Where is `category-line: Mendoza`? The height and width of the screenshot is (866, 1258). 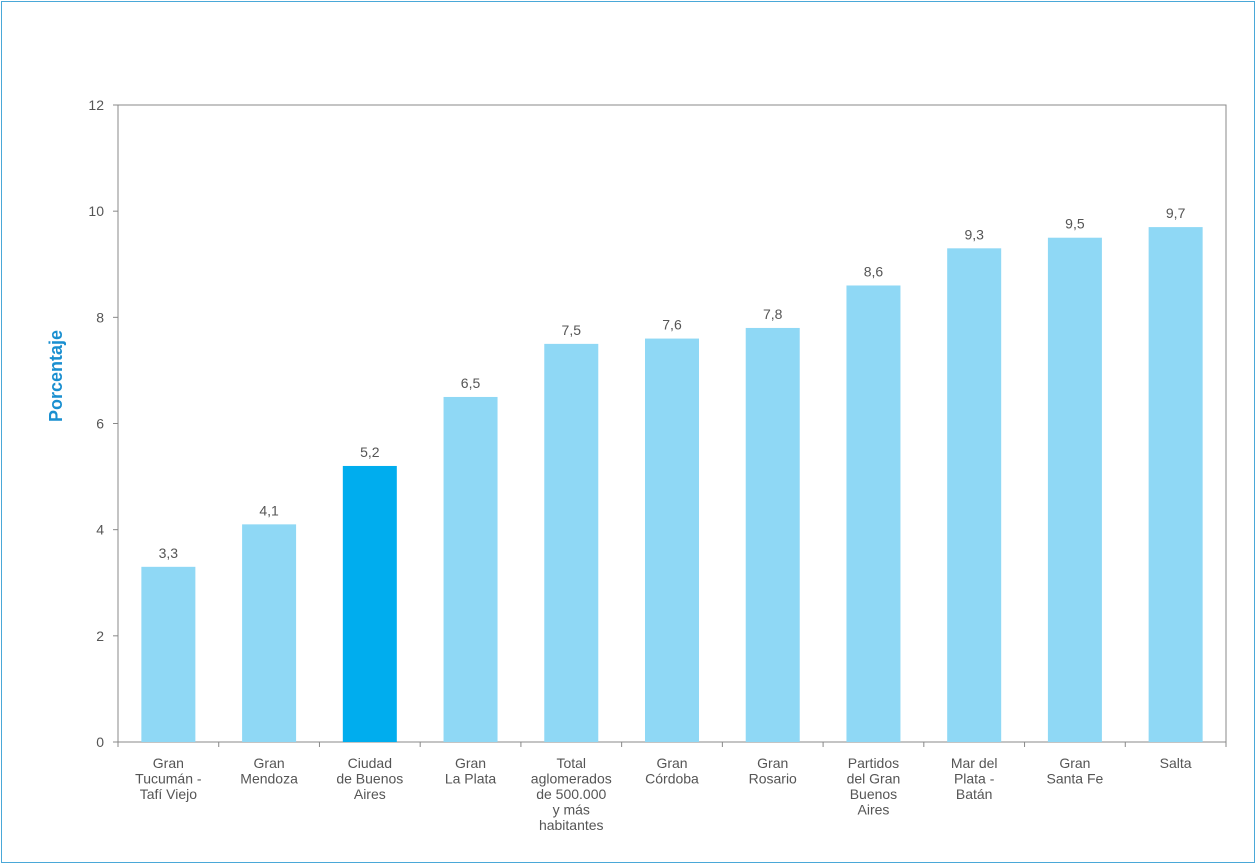 category-line: Mendoza is located at coordinates (269, 779).